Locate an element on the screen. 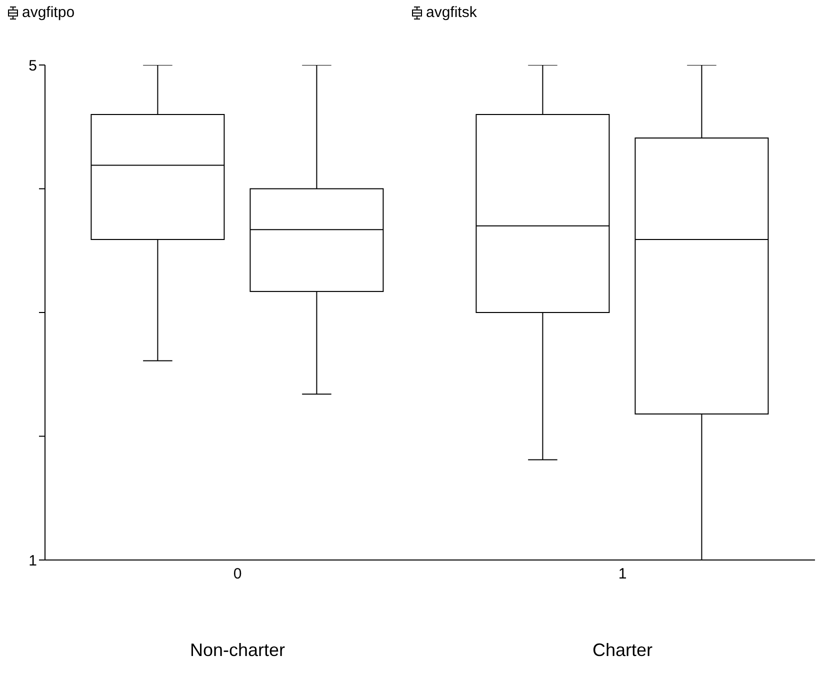 Image resolution: width=831 pixels, height=678 pixels. legend-label: avgfitsk is located at coordinates (451, 12).